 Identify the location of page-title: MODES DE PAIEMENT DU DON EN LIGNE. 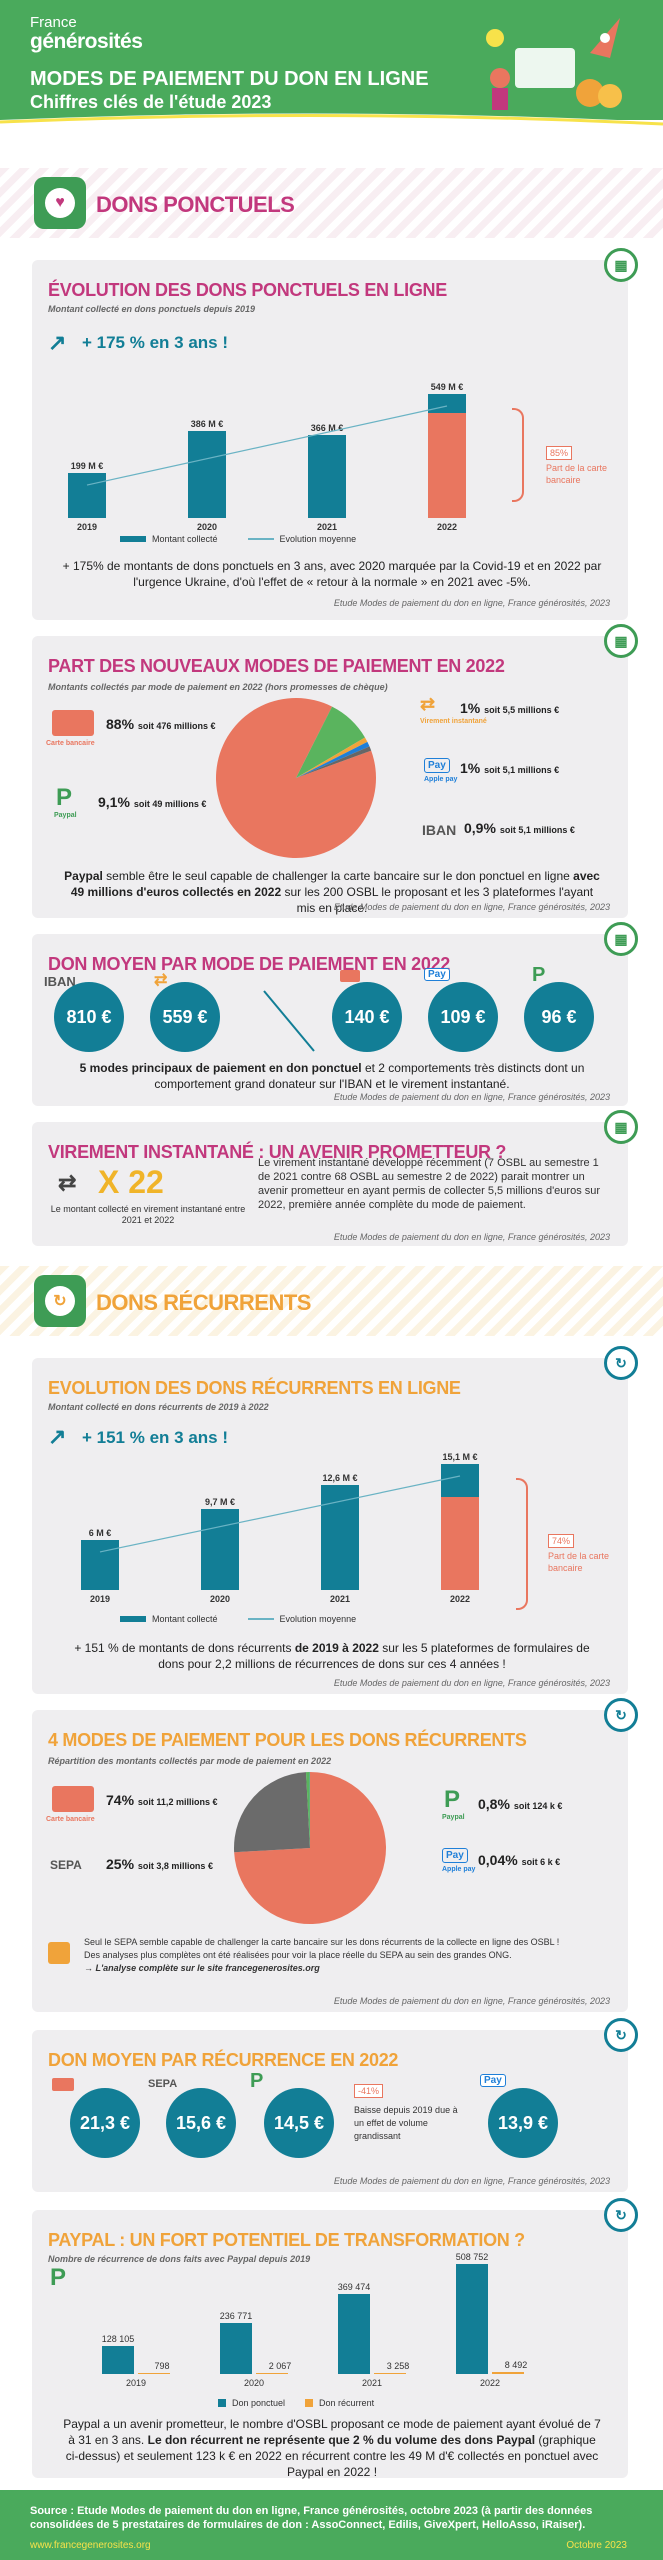
(229, 79).